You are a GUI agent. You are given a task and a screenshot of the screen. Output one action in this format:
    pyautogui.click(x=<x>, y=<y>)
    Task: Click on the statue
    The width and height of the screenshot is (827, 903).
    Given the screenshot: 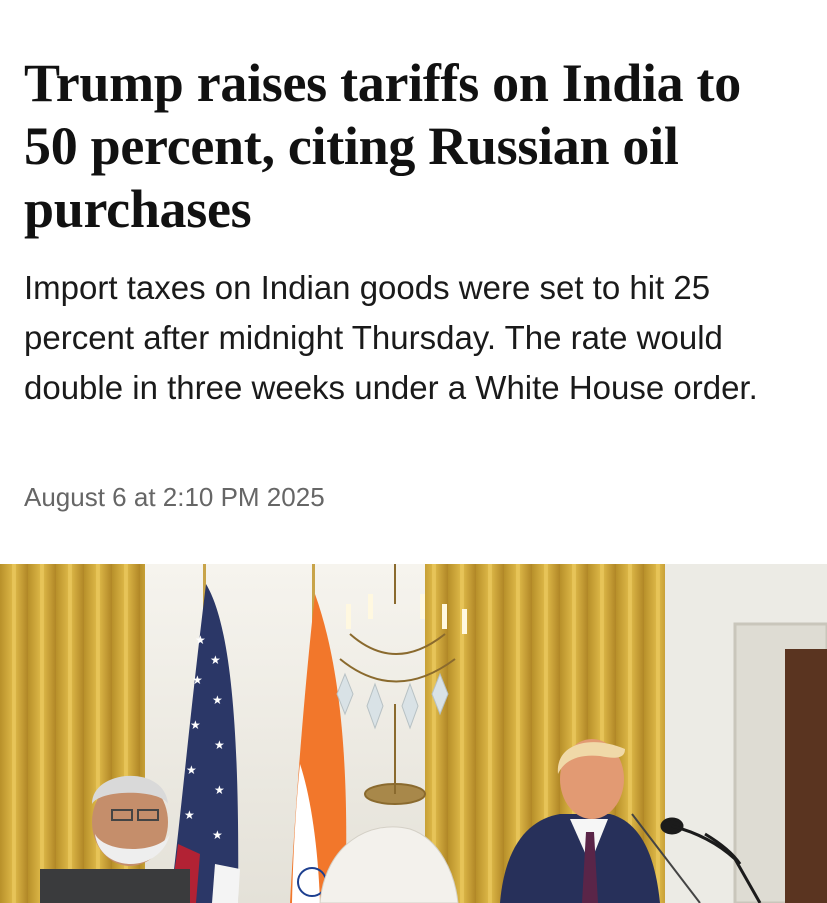 What is the action you would take?
    pyautogui.click(x=389, y=864)
    